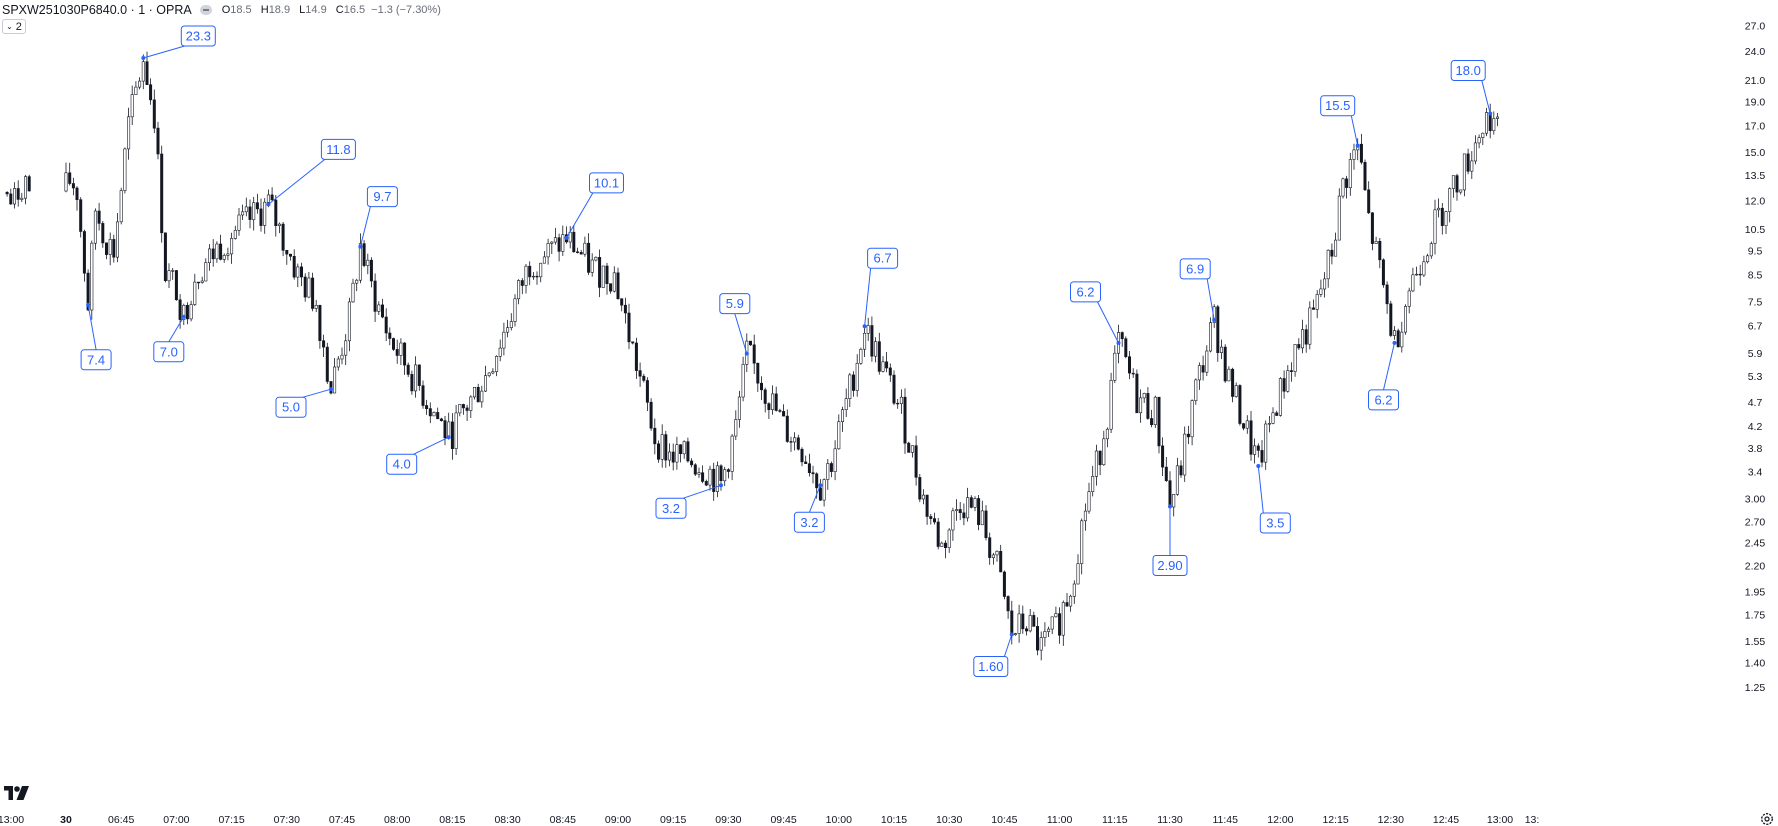 The width and height of the screenshot is (1778, 826). Describe the element at coordinates (594, 206) in the screenshot. I see `price-annotation: 10.1` at that location.